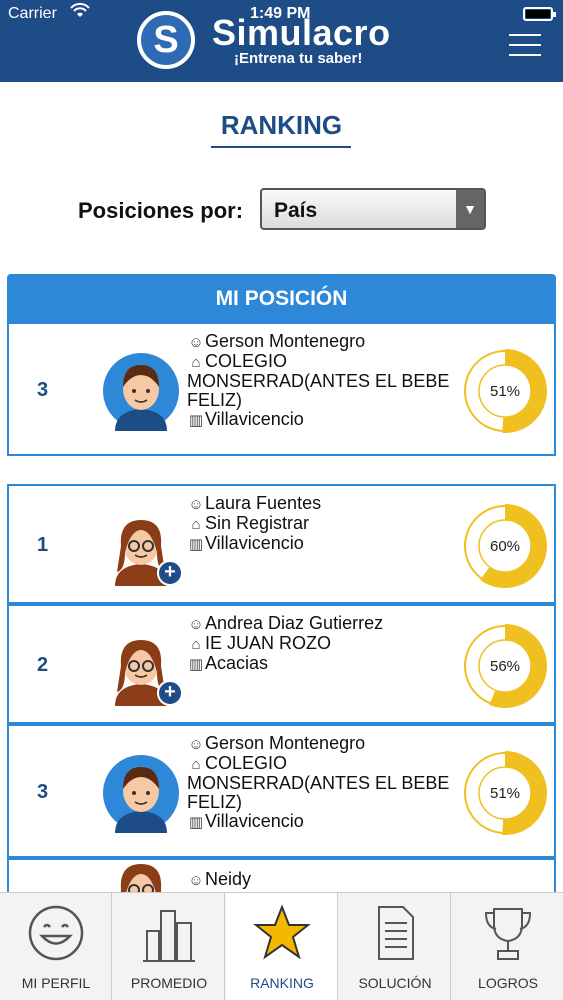 The height and width of the screenshot is (1000, 563). What do you see at coordinates (281, 125) in the screenshot?
I see `page-title: RANKING` at bounding box center [281, 125].